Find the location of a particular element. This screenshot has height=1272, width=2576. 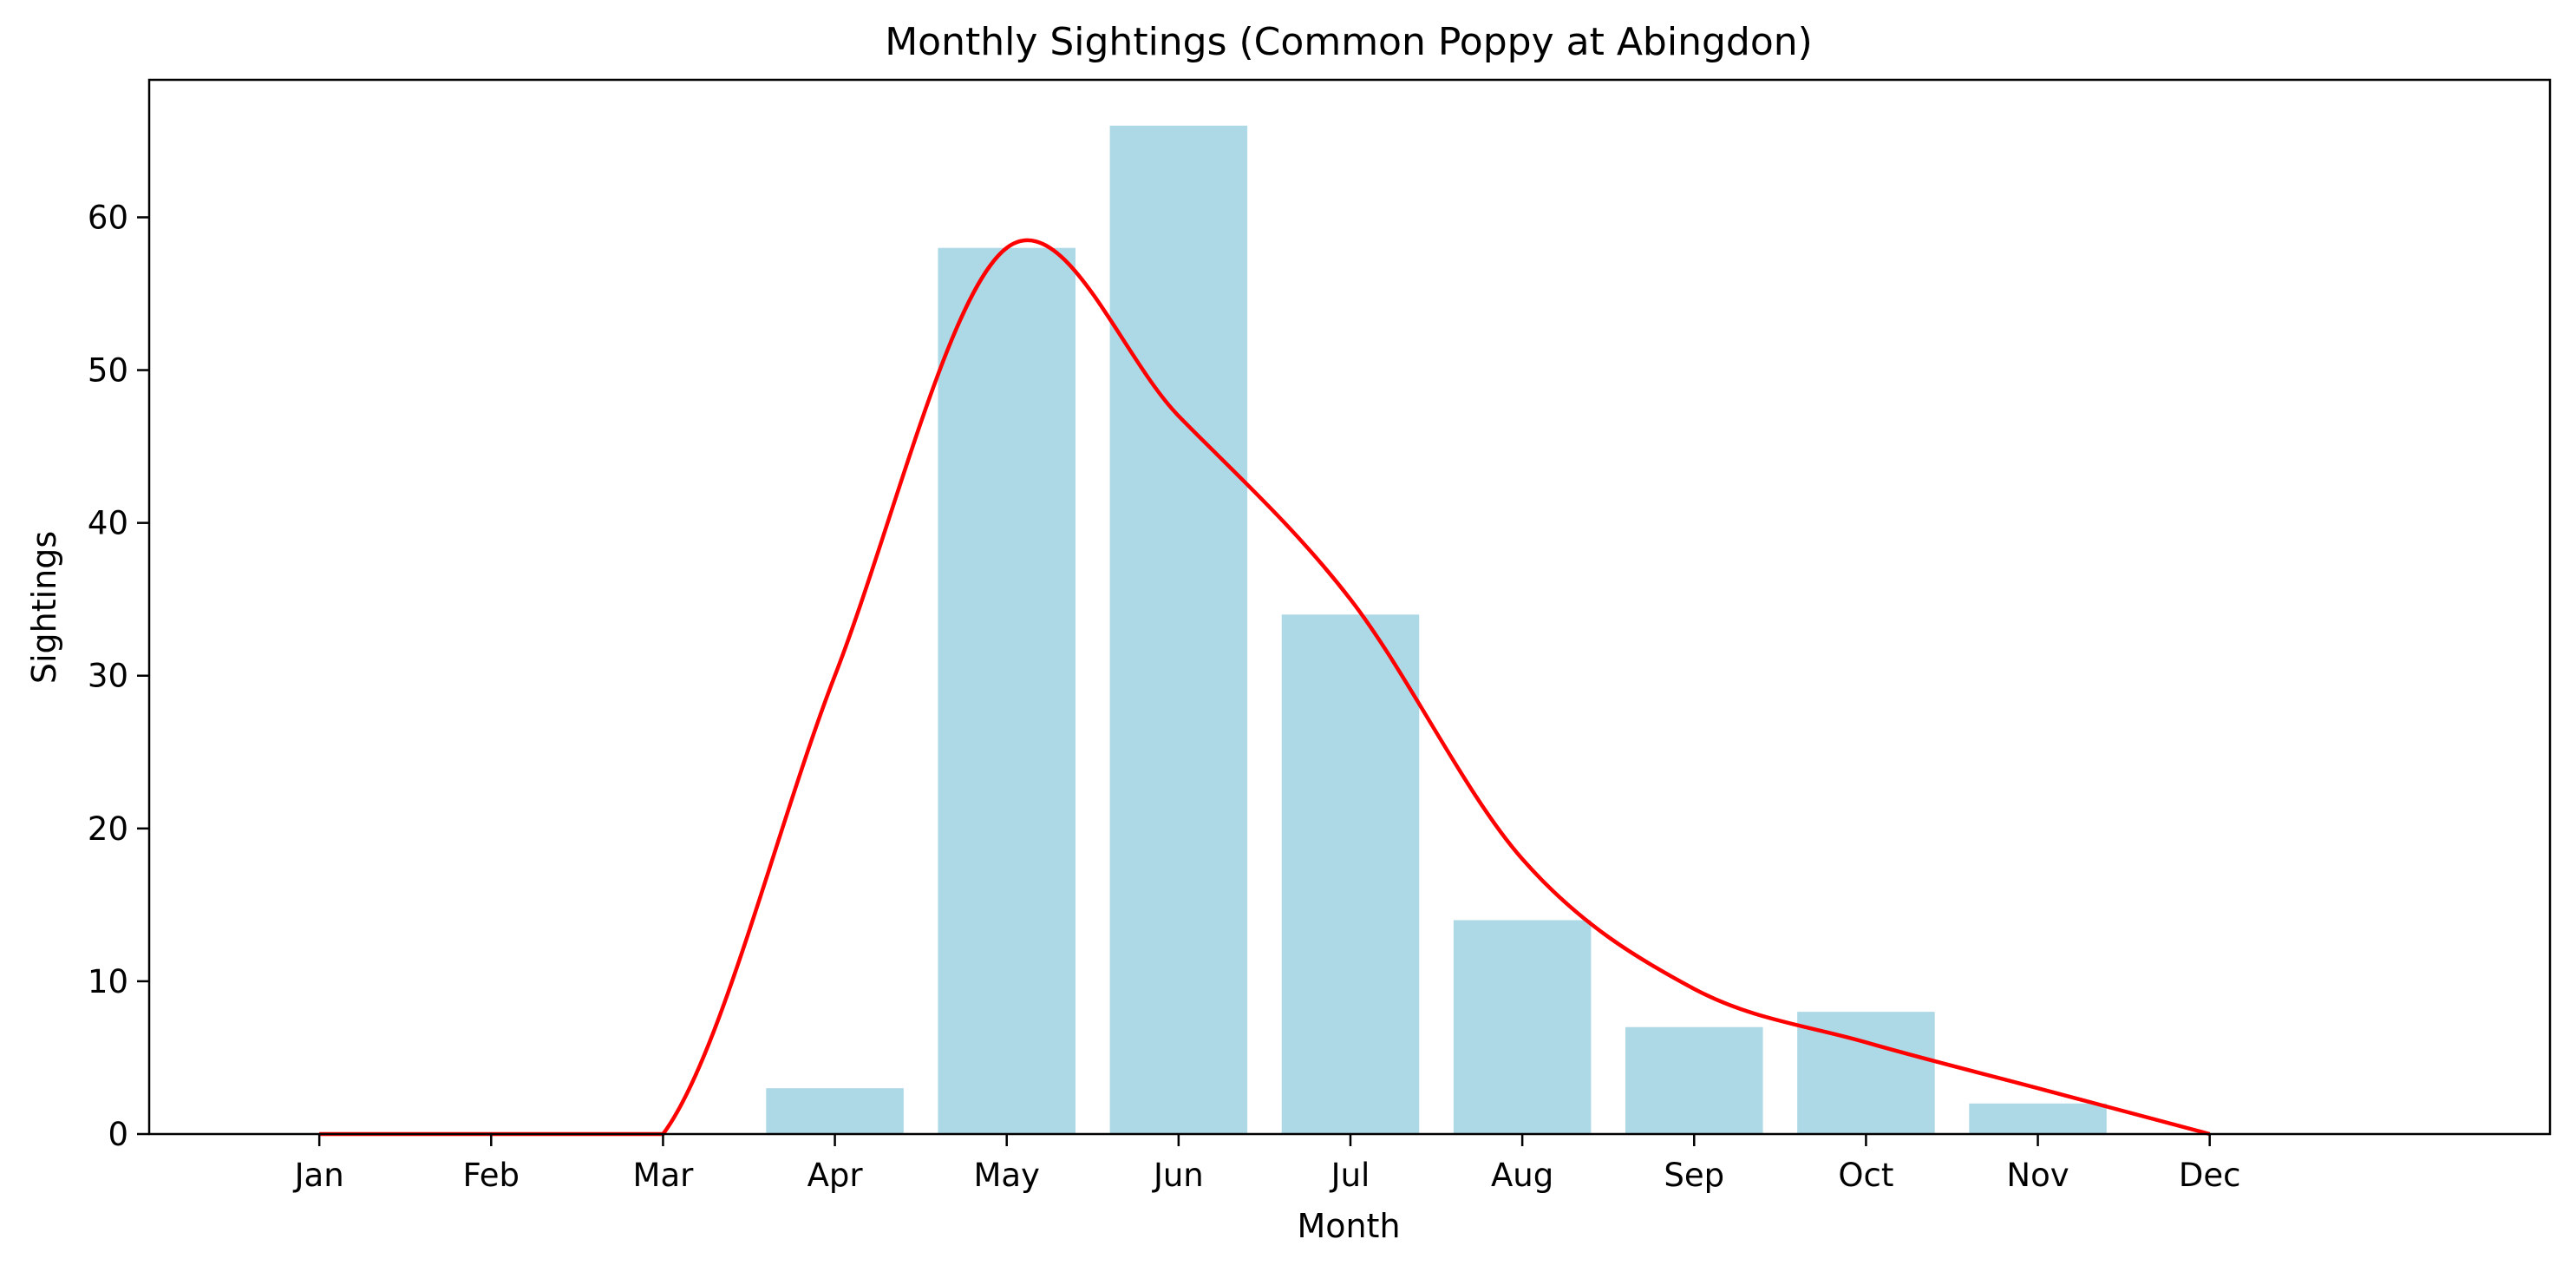

x-tick-label-dec: Dec is located at coordinates (2210, 1175).